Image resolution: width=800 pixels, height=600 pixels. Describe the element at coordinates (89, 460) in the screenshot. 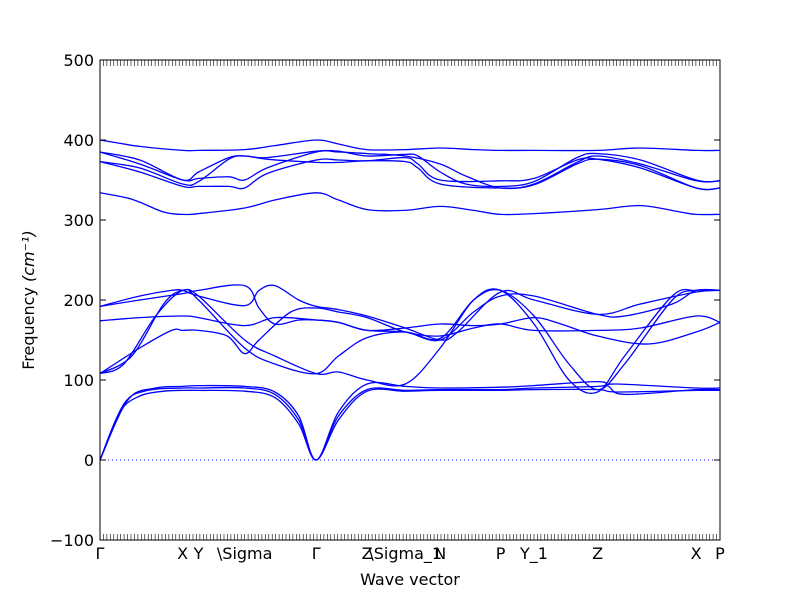

I see `y-tick-label: 0` at that location.